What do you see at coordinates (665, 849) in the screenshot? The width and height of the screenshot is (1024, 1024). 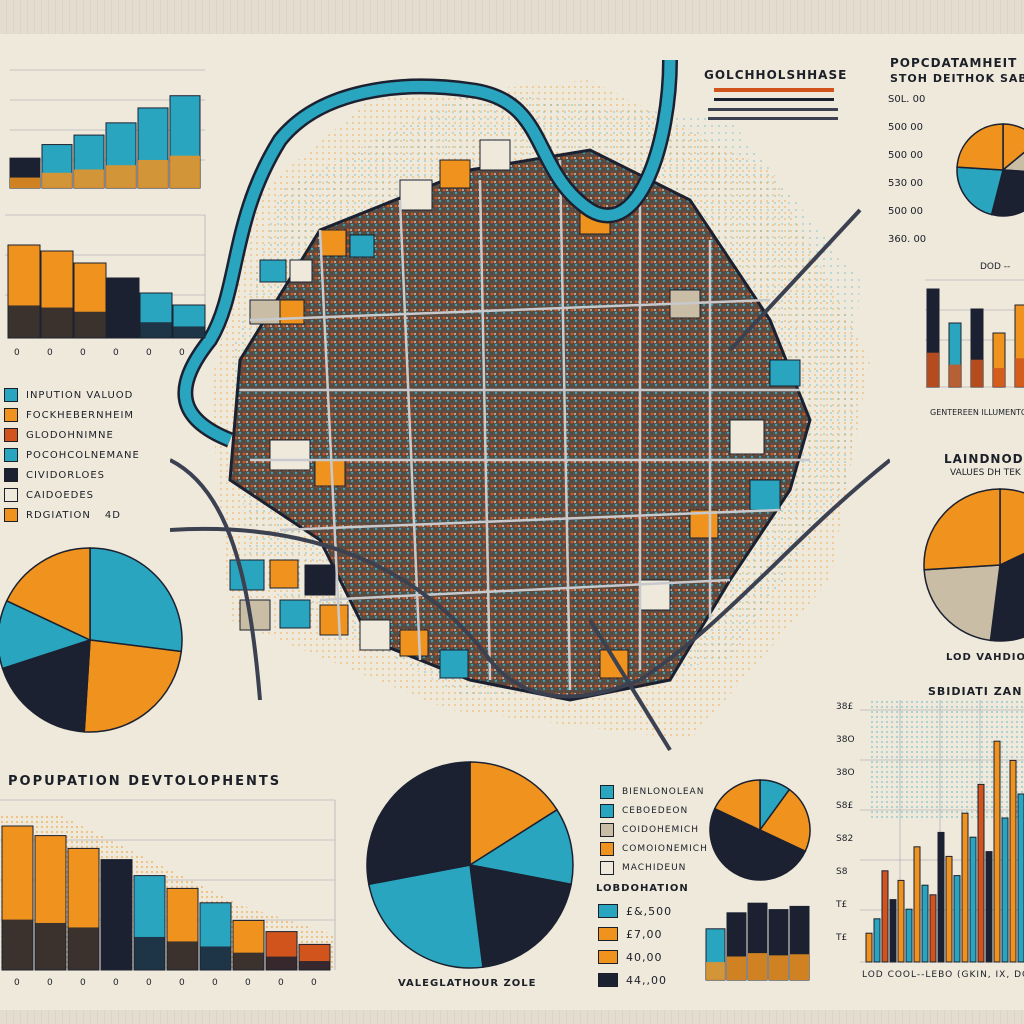 I see `center-legend-label: COMOIONEMICH` at bounding box center [665, 849].